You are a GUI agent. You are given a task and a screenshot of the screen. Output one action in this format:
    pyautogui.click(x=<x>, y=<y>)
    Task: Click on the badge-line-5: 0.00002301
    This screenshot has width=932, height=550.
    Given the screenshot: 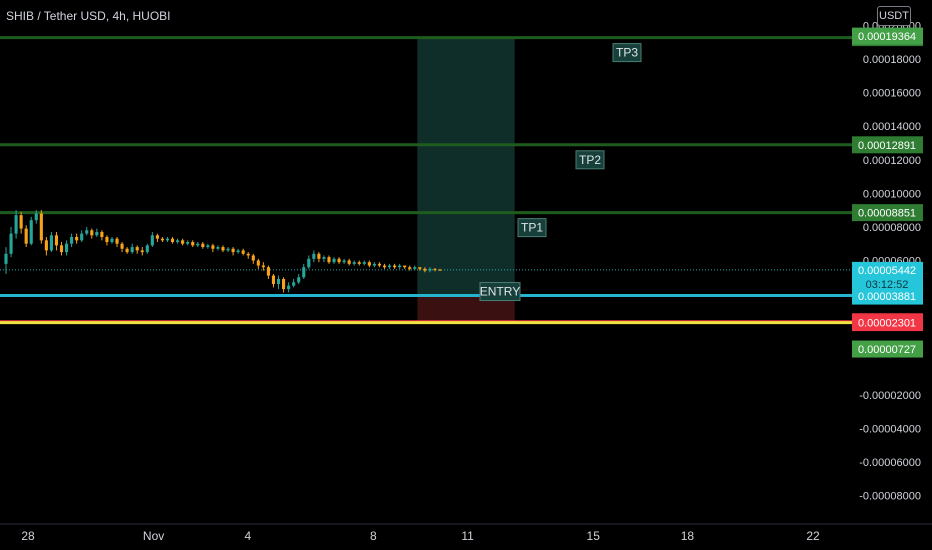 What is the action you would take?
    pyautogui.click(x=887, y=324)
    